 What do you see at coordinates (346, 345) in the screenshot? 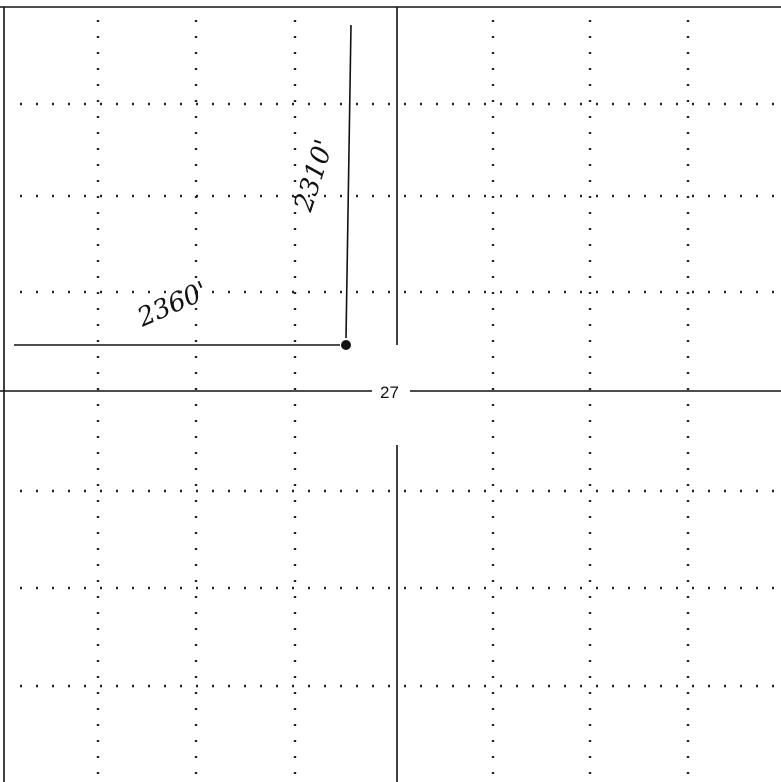
I see `well-location` at bounding box center [346, 345].